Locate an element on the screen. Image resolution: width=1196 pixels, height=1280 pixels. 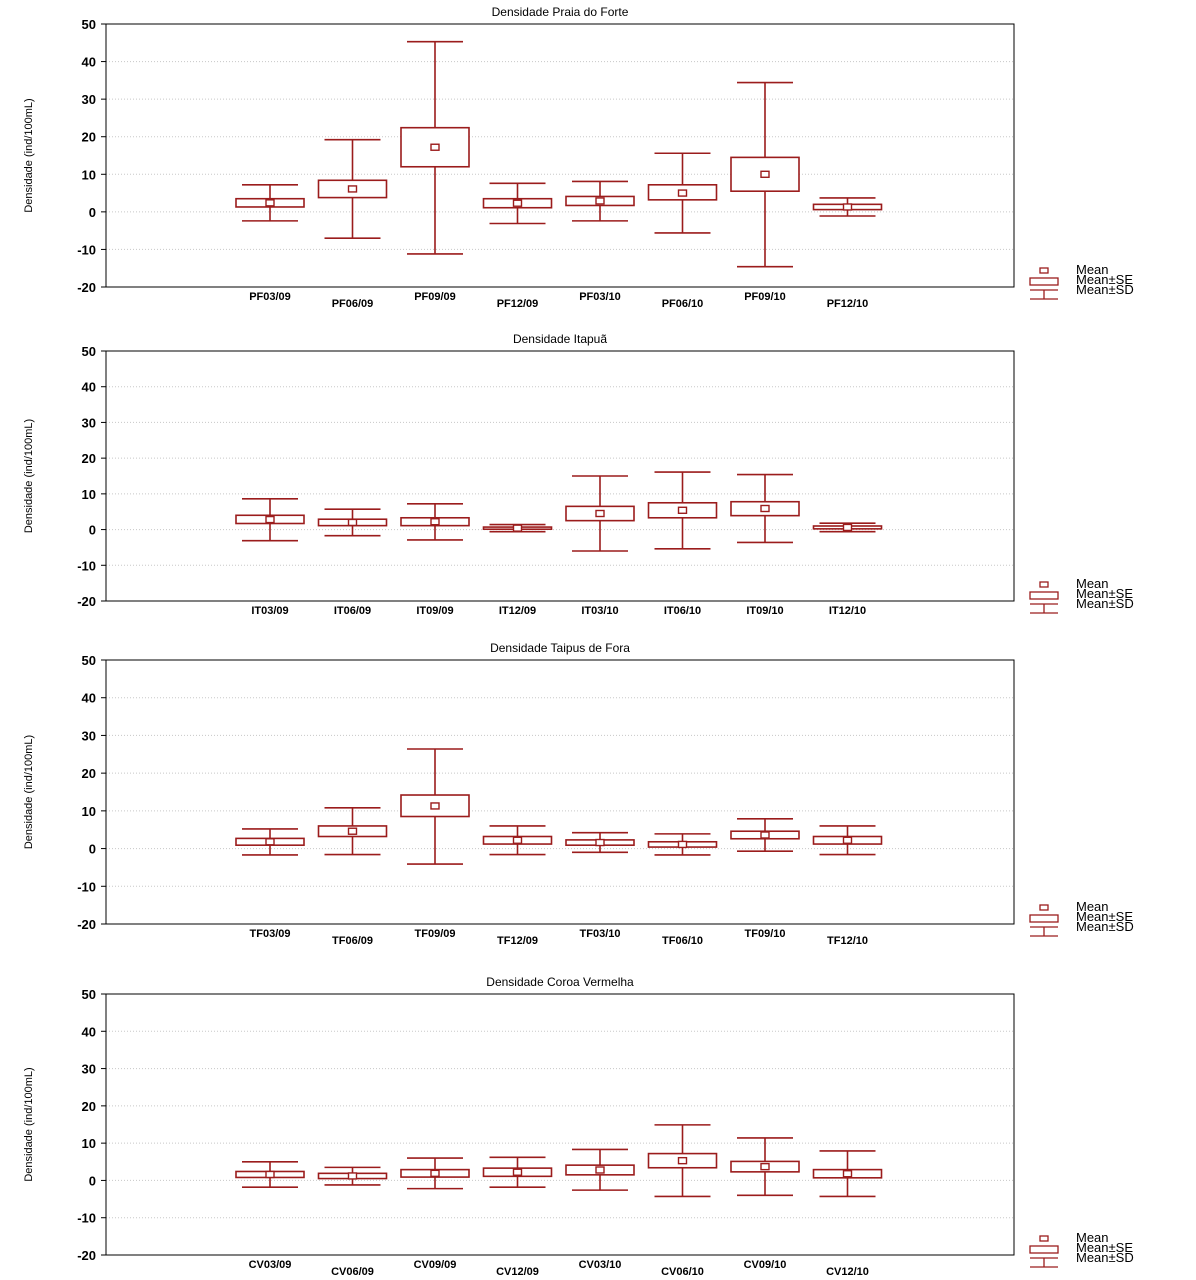
x-tick-label: IT12/10 is located at coordinates (847, 611).